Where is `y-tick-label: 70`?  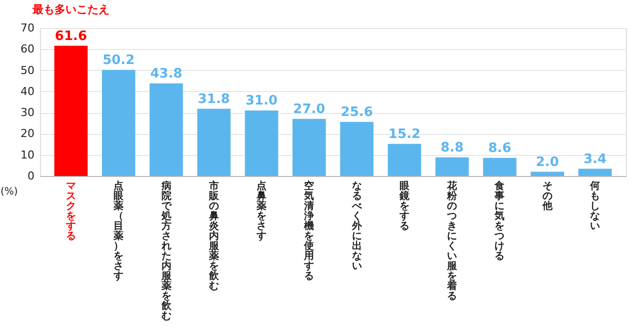
y-tick-label: 70 is located at coordinates (27, 28).